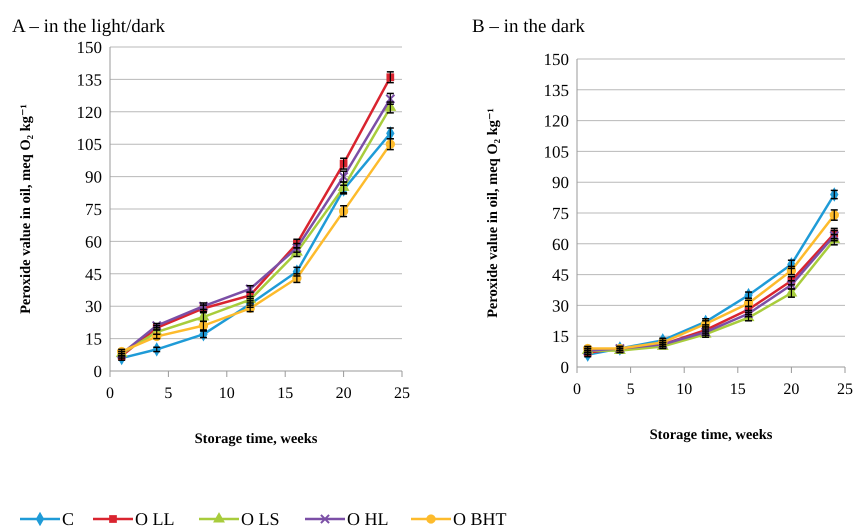 Image resolution: width=857 pixels, height=531 pixels. Describe the element at coordinates (529, 26) in the screenshot. I see `chart-title: B – in the dark` at that location.